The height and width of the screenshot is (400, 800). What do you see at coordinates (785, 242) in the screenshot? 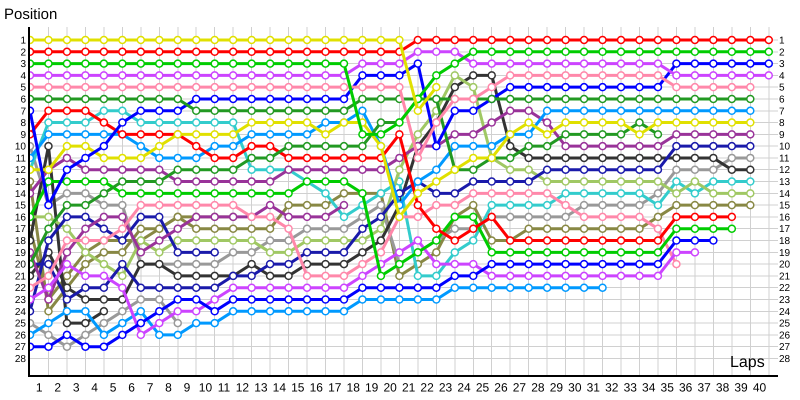
I see `y2-tick-label: 18` at bounding box center [785, 242].